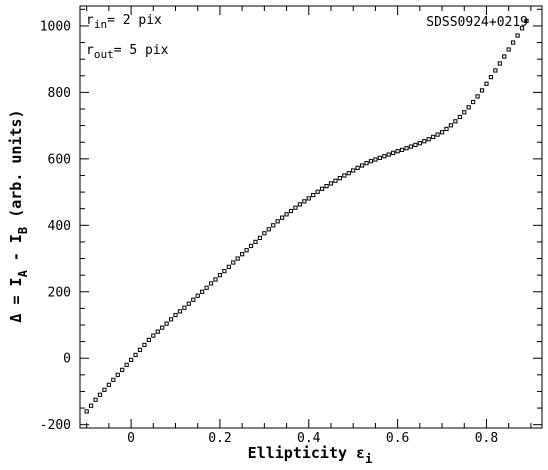 Image resolution: width=548 pixels, height=470 pixels. I want to click on y-tick-label: 1000, so click(55, 26).